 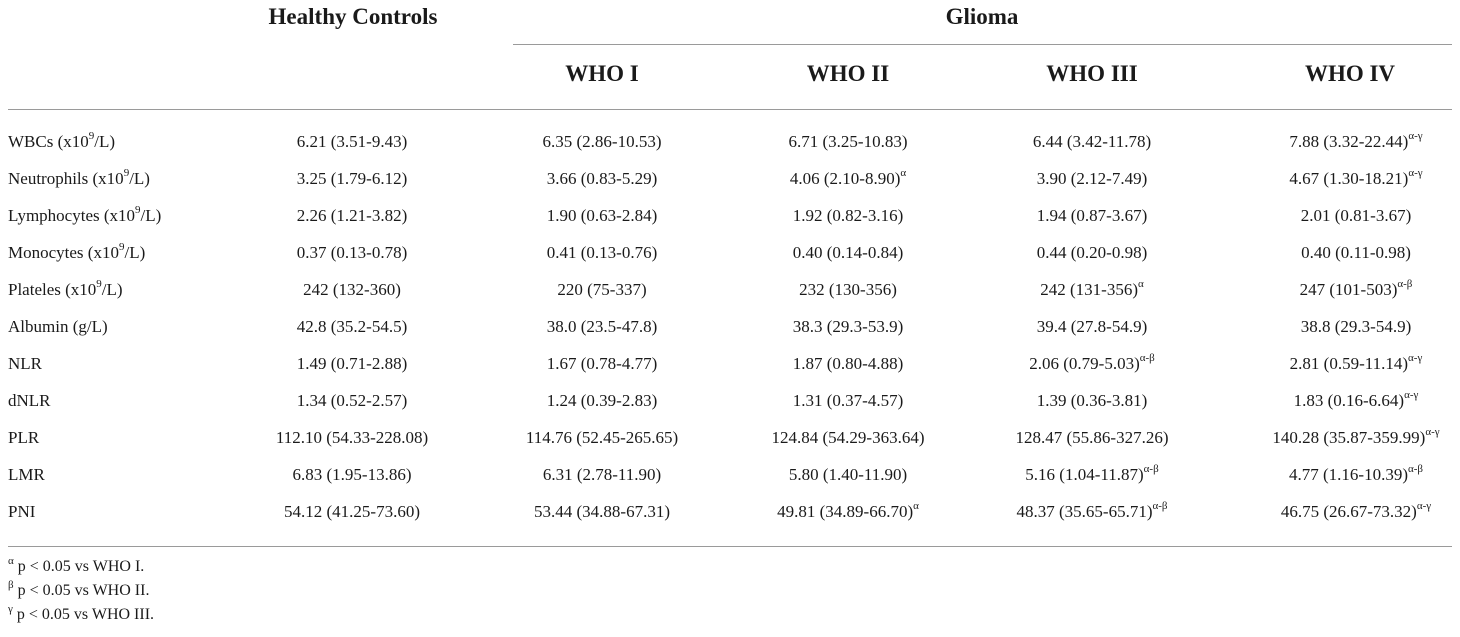 What do you see at coordinates (11, 560) in the screenshot?
I see `footnote-symbol: α` at bounding box center [11, 560].